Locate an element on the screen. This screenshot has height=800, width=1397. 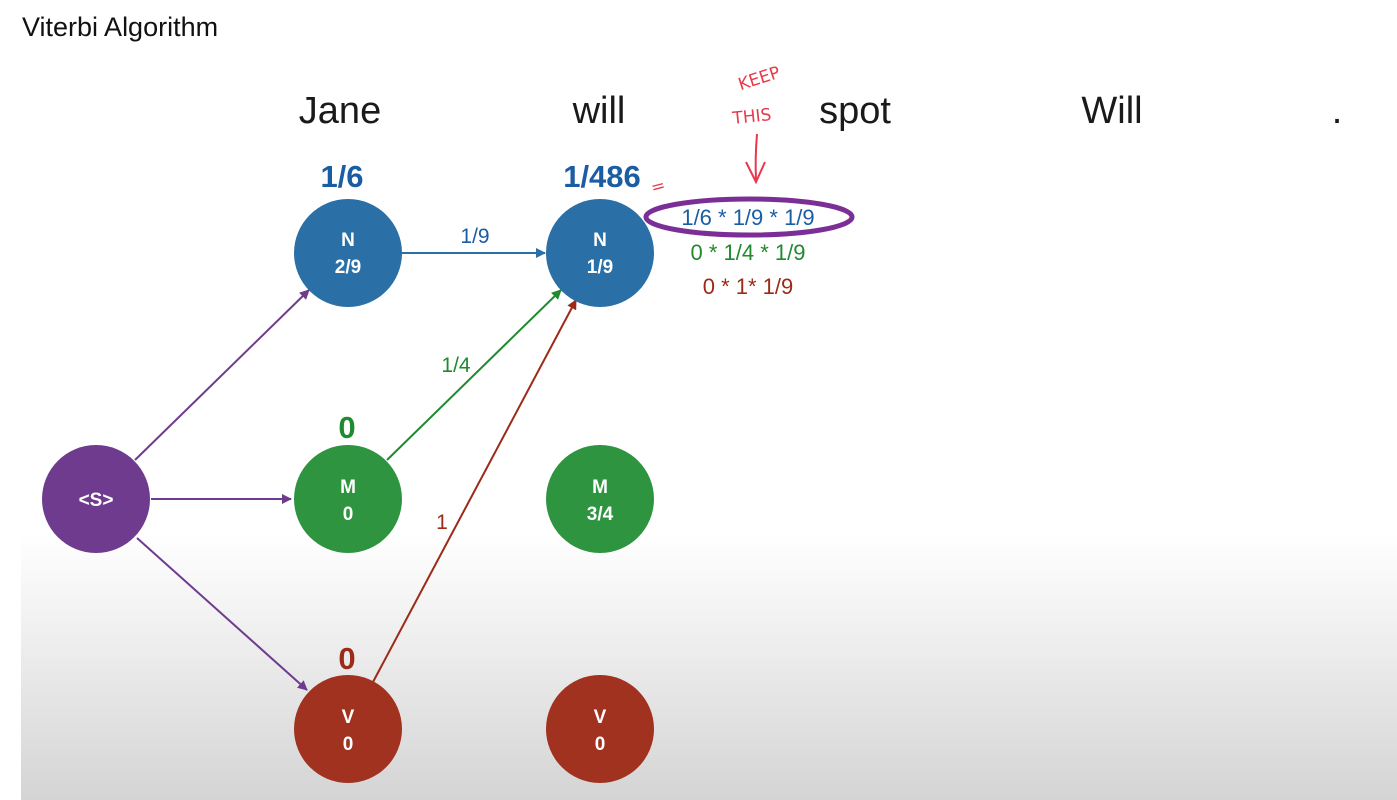
col2-m-prob: 3/4 is located at coordinates (600, 514).